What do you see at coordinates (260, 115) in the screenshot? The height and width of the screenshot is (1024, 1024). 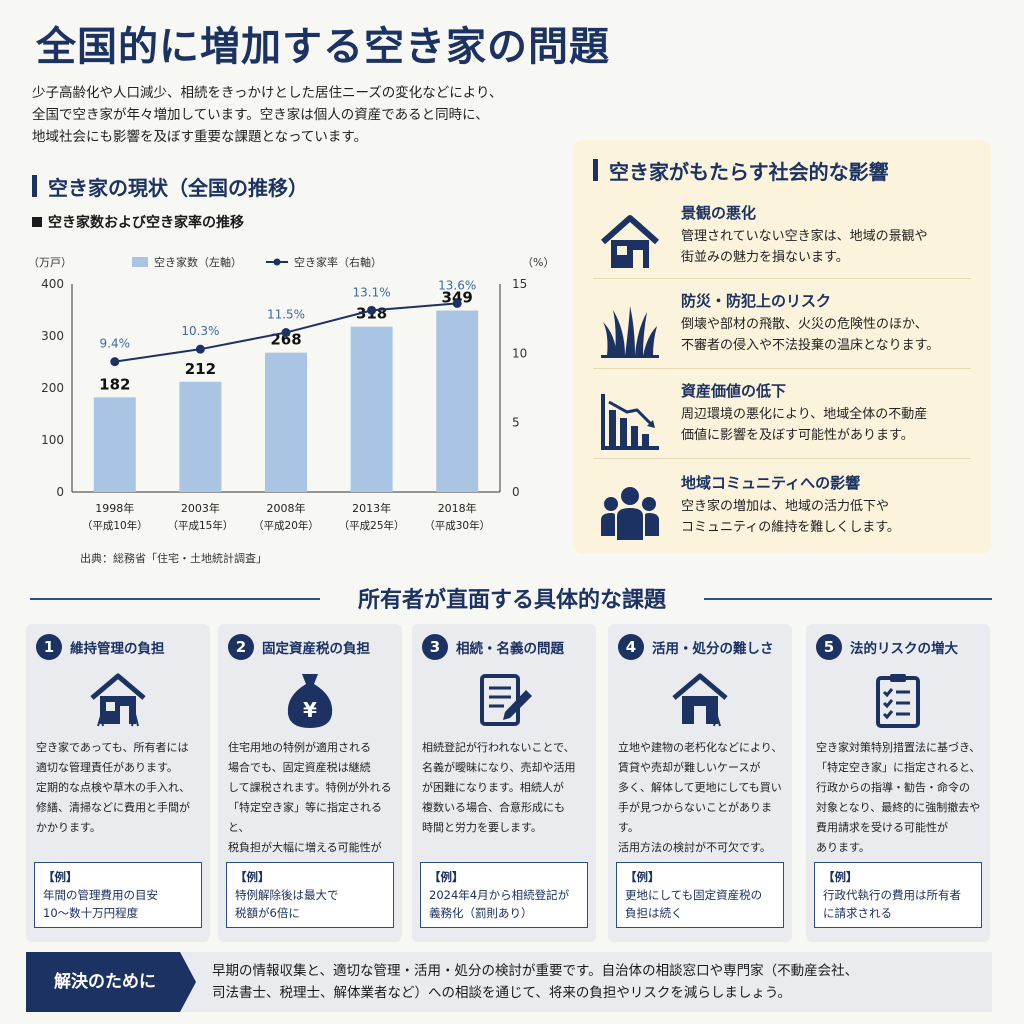 I see `intro-line: 全国で空き家が年々増加しています。空き家は個人の資産であると同時に、` at bounding box center [260, 115].